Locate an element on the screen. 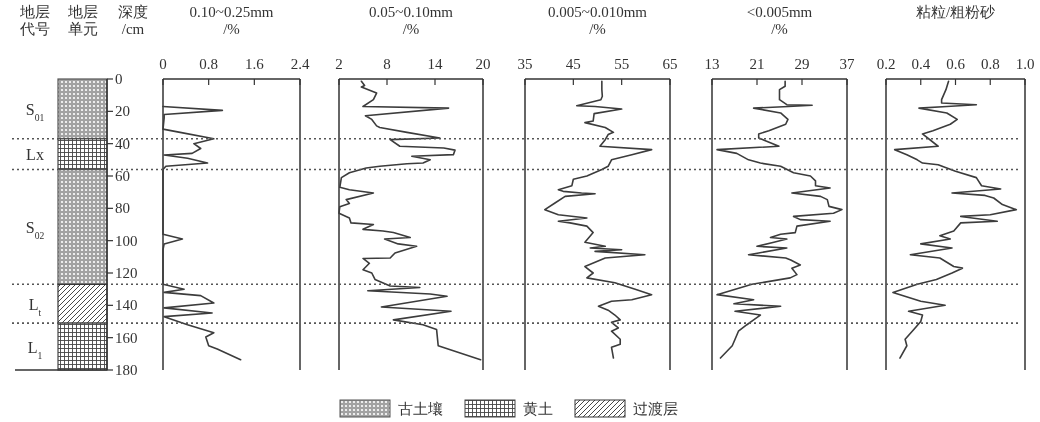 This screenshot has width=1040, height=422. legend-label: 古土壤 is located at coordinates (420, 409).